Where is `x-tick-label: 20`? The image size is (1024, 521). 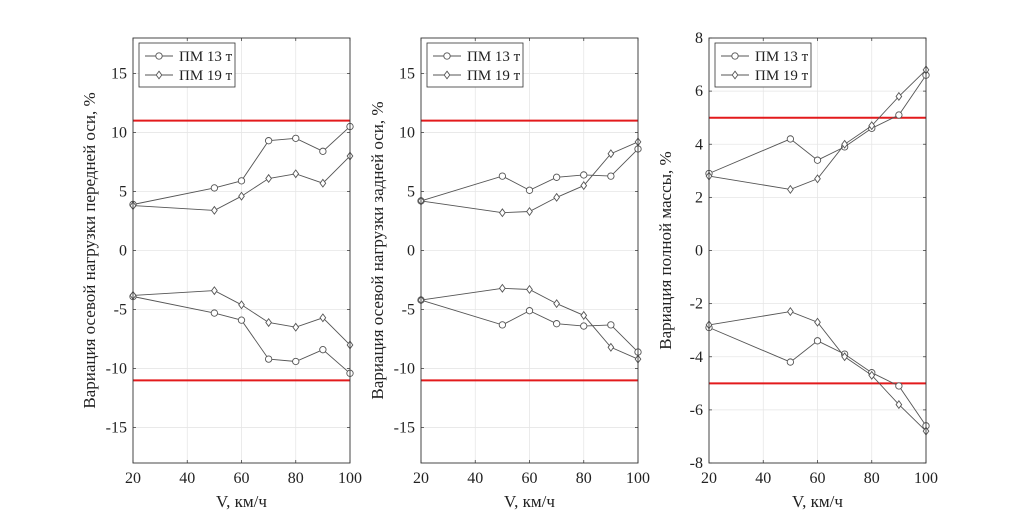 x-tick-label: 20 is located at coordinates (133, 478).